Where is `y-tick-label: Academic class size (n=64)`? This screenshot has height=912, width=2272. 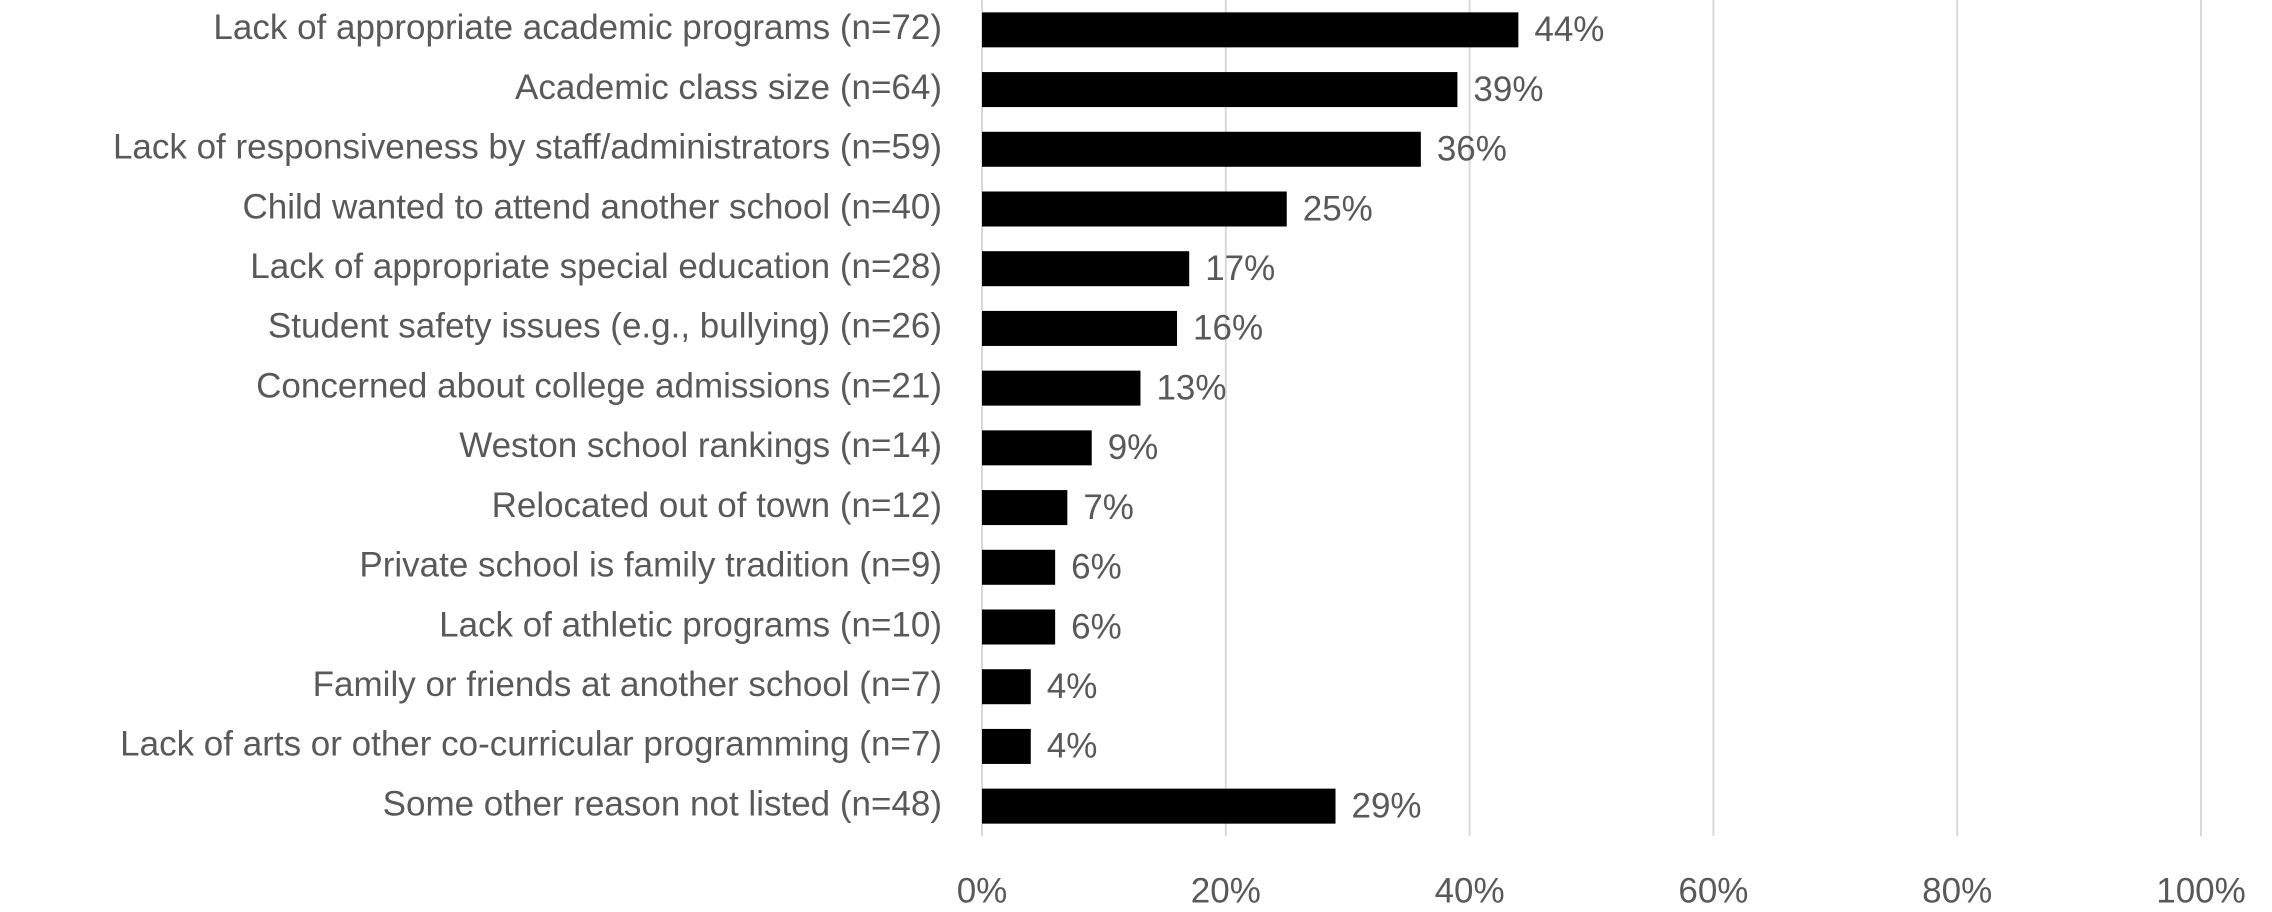 y-tick-label: Academic class size (n=64) is located at coordinates (728, 87).